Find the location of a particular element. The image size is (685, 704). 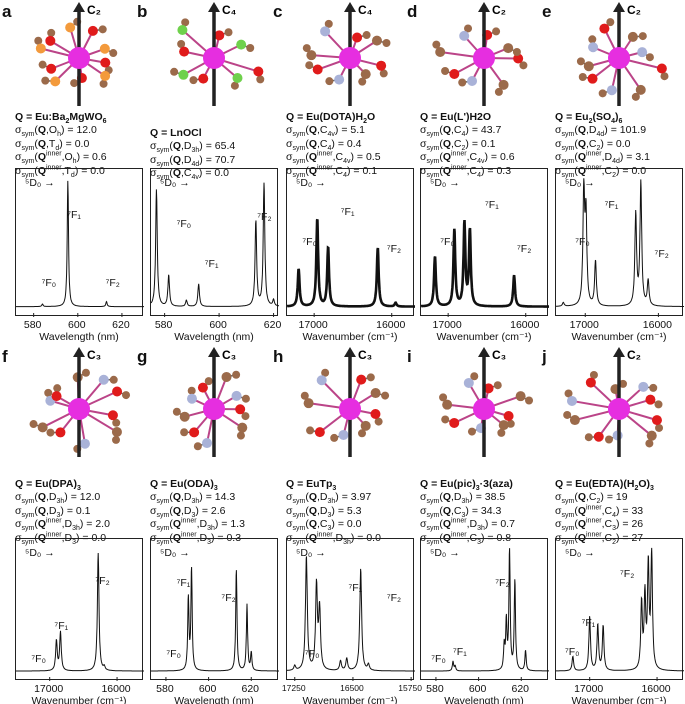

point-group-sub: 4 is located at coordinates (329, 148).